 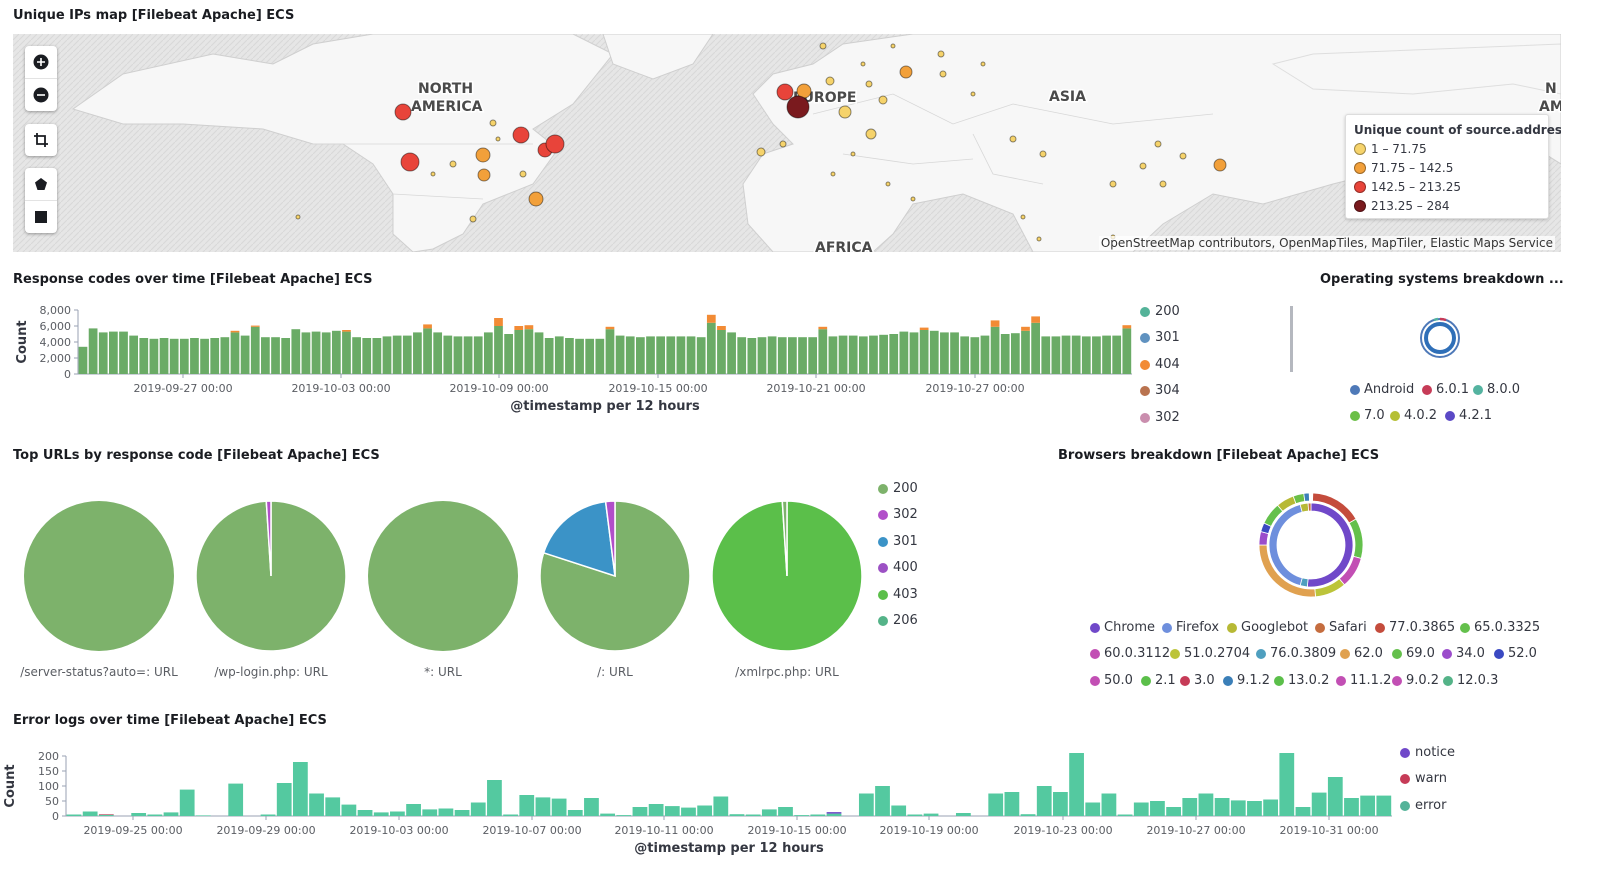 I want to click on browsers-donut, so click(x=1311, y=545).